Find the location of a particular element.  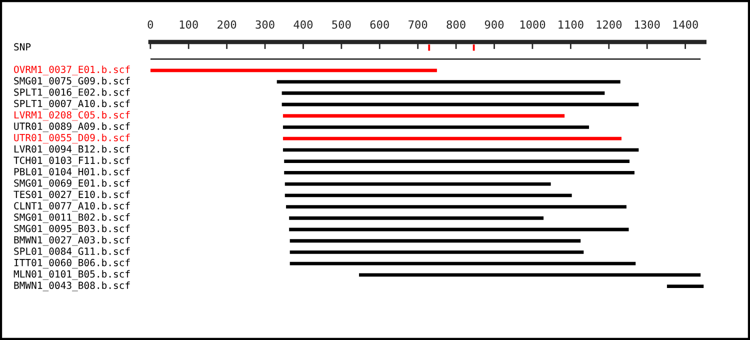

y-tick-label: CLNT1_0077_A10.b.scf is located at coordinates (72, 207).